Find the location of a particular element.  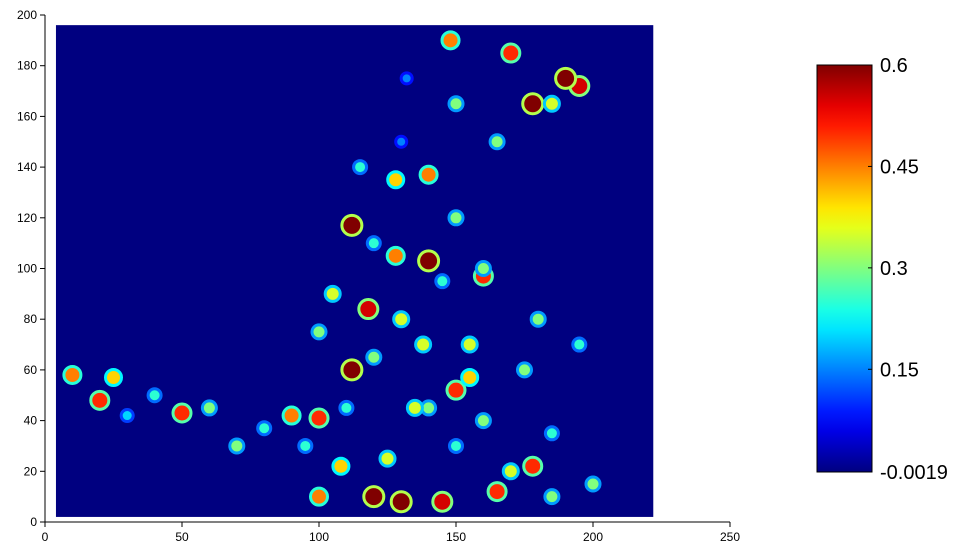

y-tick-label: 0 is located at coordinates (33, 522).